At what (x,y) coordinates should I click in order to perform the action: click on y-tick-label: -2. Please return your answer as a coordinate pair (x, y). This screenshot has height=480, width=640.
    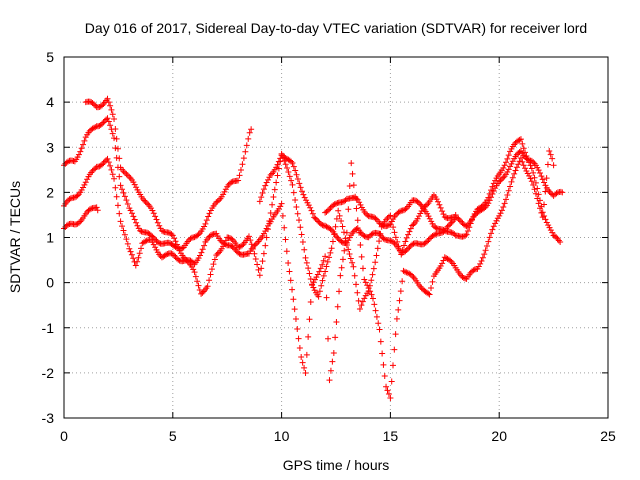
    Looking at the image, I should click on (48, 373).